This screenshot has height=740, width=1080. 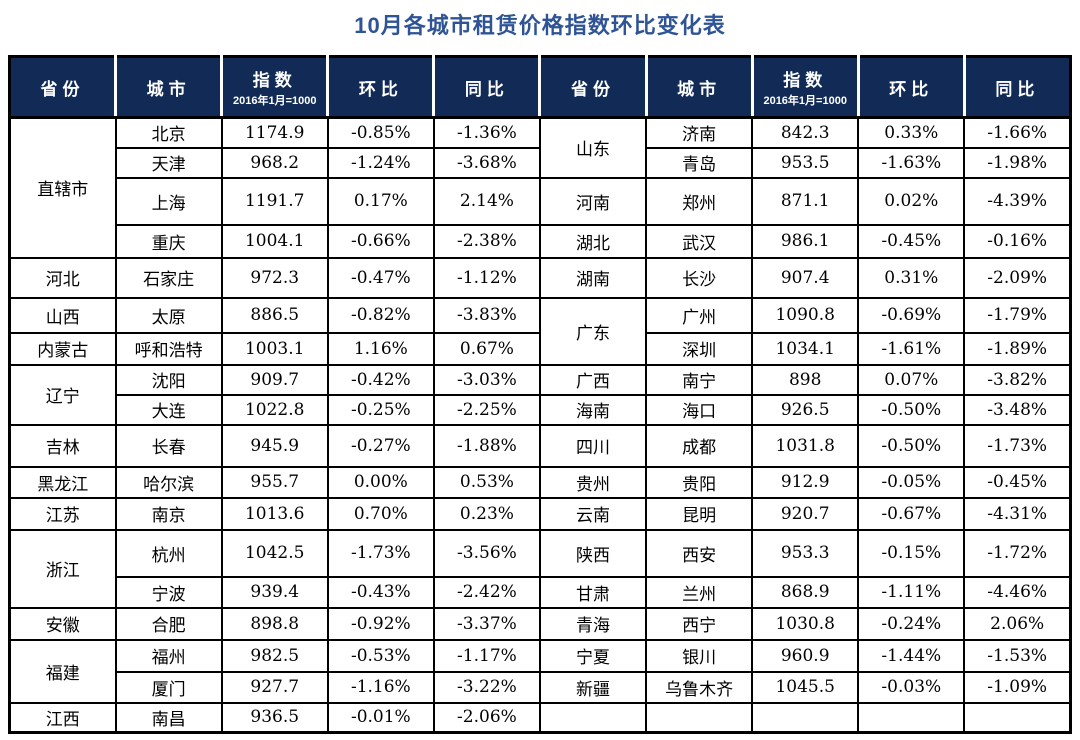 I want to click on province-cell: 安徽, so click(x=62, y=623).